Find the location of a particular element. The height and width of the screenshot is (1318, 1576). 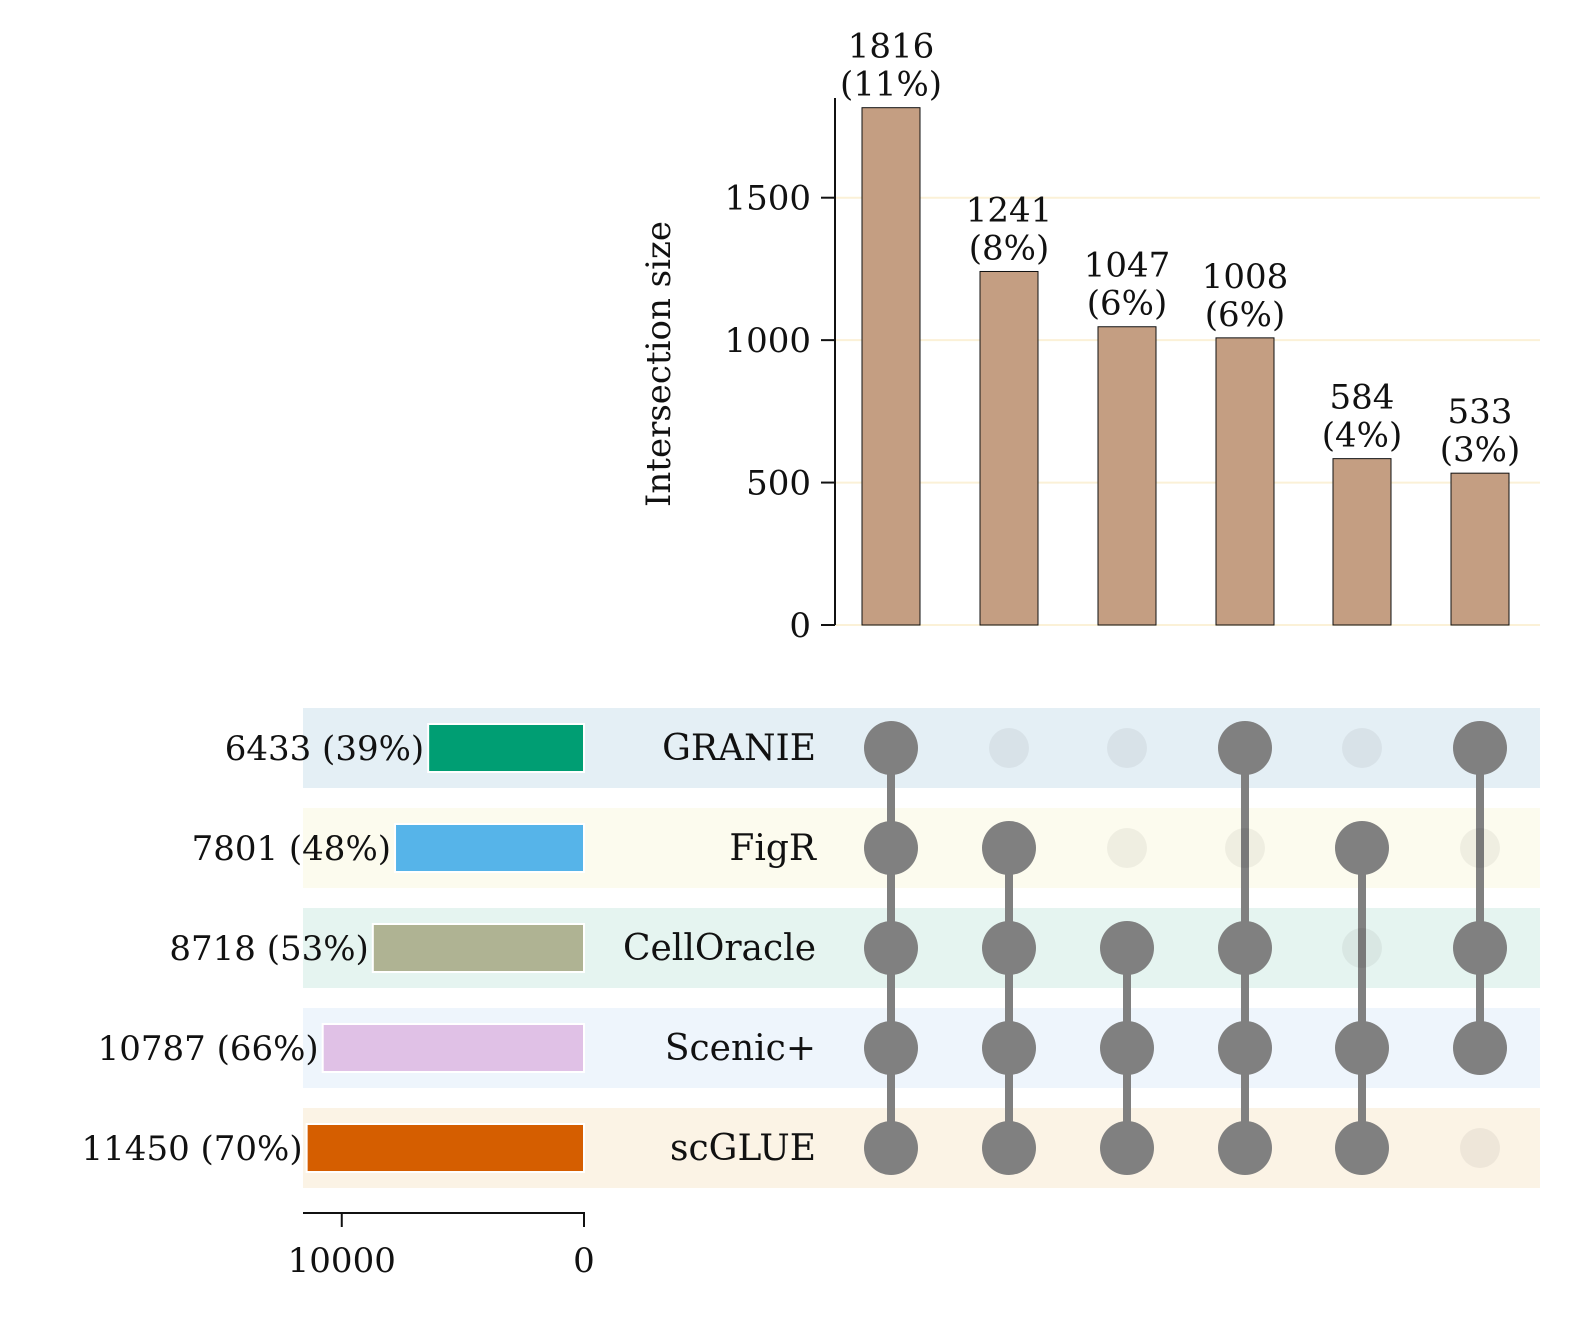

set-size-label: 10787 (66%) is located at coordinates (208, 1049).